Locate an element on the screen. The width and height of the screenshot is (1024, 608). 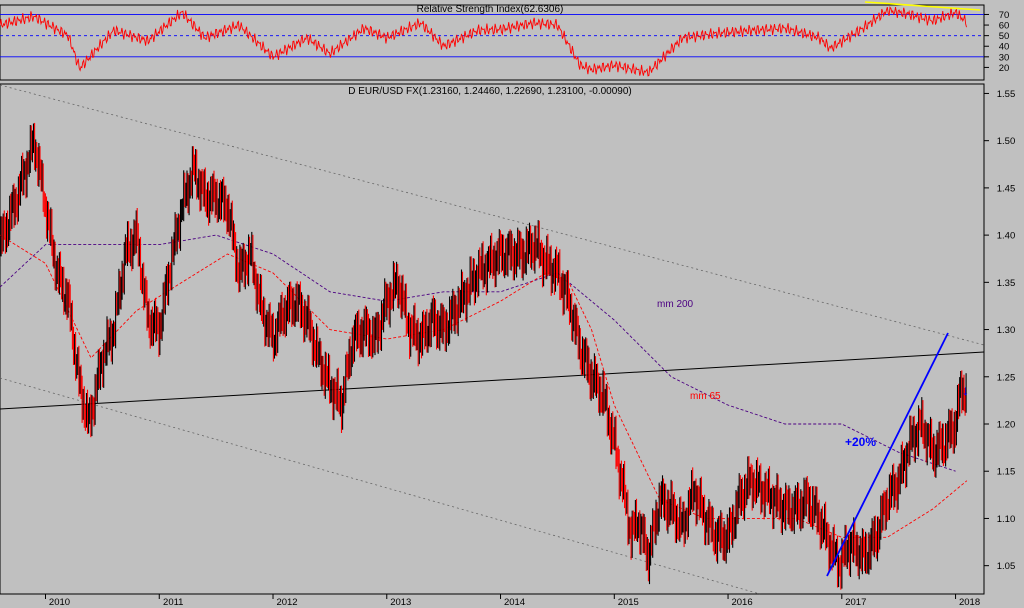
price-tick-label: 1.45 is located at coordinates (1006, 188).